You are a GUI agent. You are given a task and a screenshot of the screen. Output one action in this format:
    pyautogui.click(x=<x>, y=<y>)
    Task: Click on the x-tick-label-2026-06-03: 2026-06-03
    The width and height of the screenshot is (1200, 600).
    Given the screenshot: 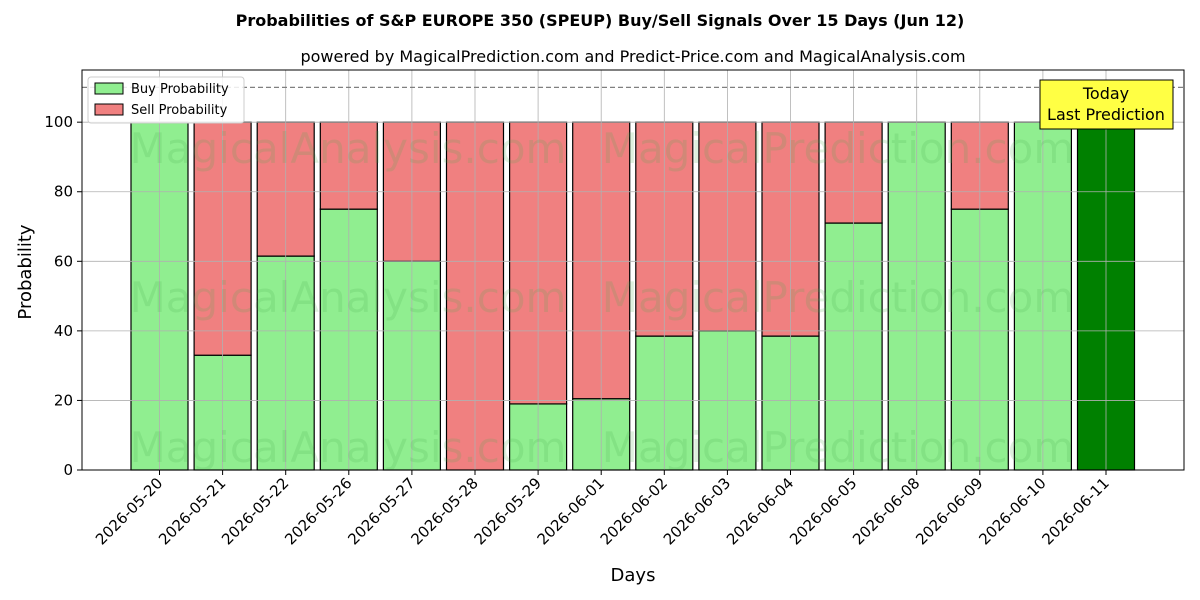 What is the action you would take?
    pyautogui.click(x=697, y=511)
    